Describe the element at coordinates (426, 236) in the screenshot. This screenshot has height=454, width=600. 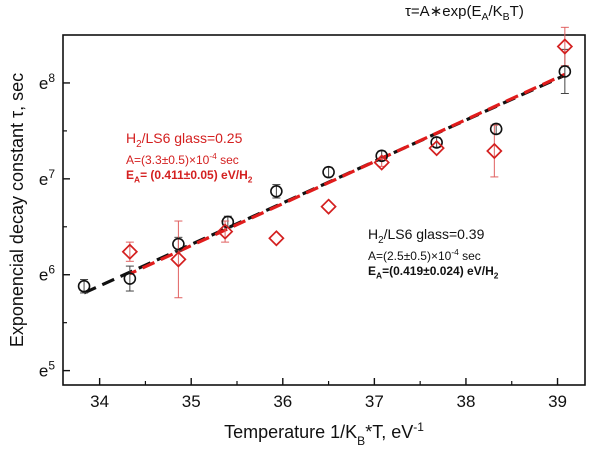
I see `annotation-black-ratio: H2/LS6 glass=0.39` at that location.